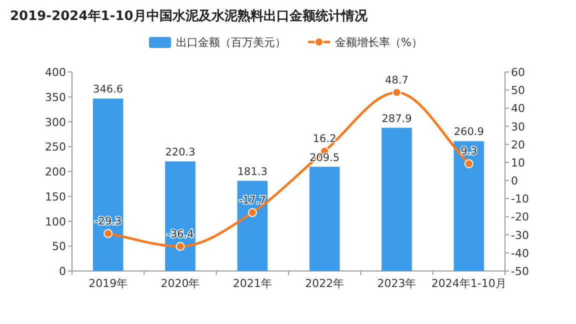 The width and height of the screenshot is (576, 324). What do you see at coordinates (55, 197) in the screenshot?
I see `y-tick-label: 150` at bounding box center [55, 197].